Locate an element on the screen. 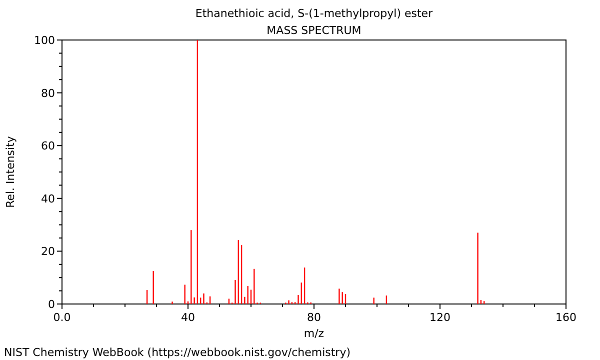 This screenshot has width=600, height=360. x-tick-label: 120 is located at coordinates (440, 317).